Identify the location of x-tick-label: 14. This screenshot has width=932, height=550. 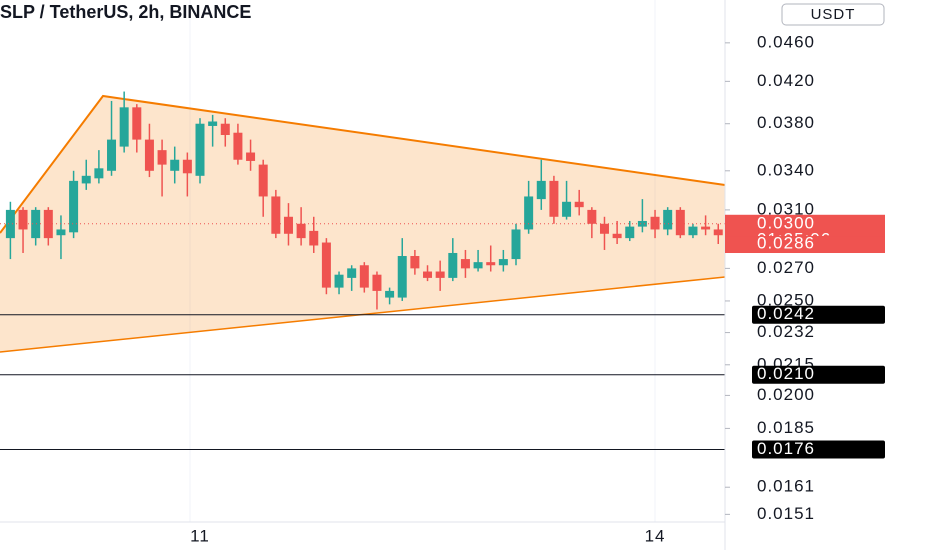
(655, 535).